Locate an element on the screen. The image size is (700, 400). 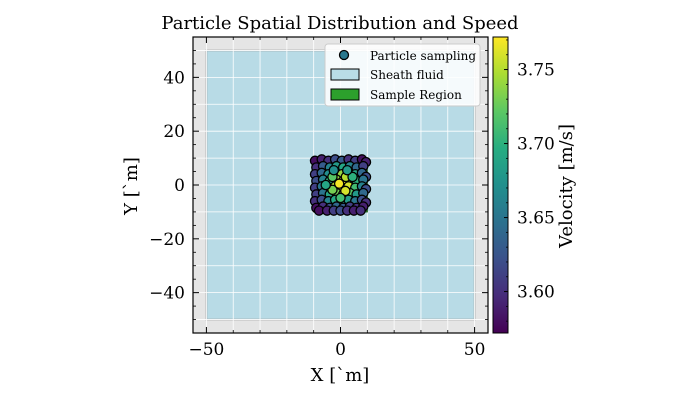
particle-points is located at coordinates (340, 185).